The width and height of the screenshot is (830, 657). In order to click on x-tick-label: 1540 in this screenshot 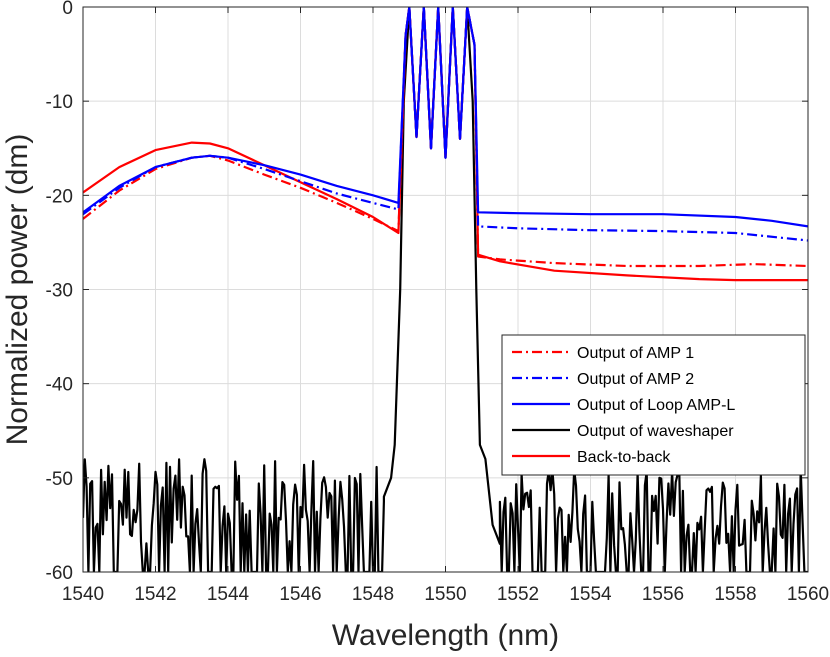, I will do `click(83, 594)`.